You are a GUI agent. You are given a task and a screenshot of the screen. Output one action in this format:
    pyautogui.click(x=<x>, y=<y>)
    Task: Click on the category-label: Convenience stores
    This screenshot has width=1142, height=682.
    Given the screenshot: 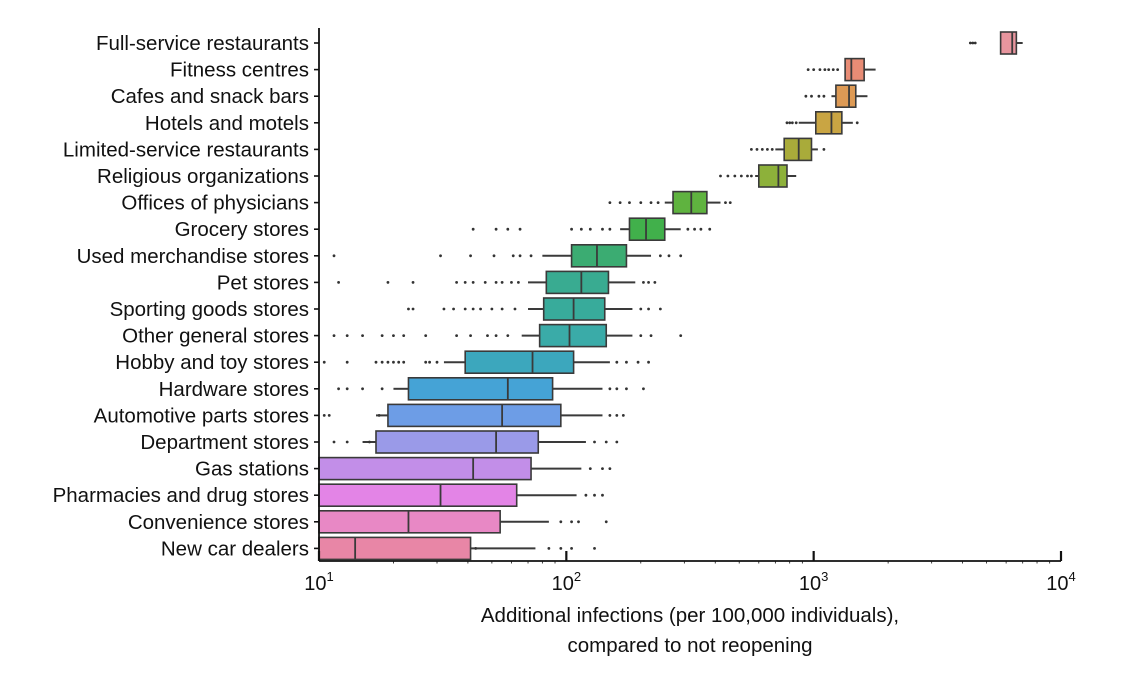 What is the action you would take?
    pyautogui.click(x=218, y=522)
    